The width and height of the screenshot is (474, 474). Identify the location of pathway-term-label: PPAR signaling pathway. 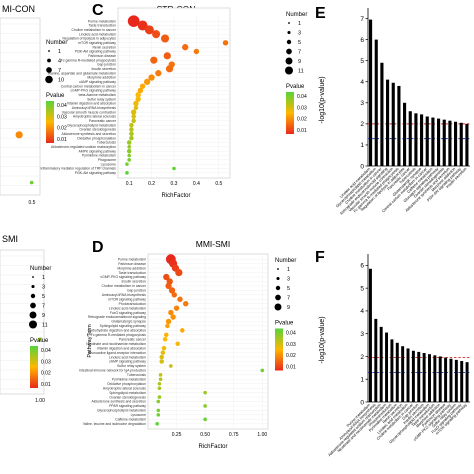
(127, 406).